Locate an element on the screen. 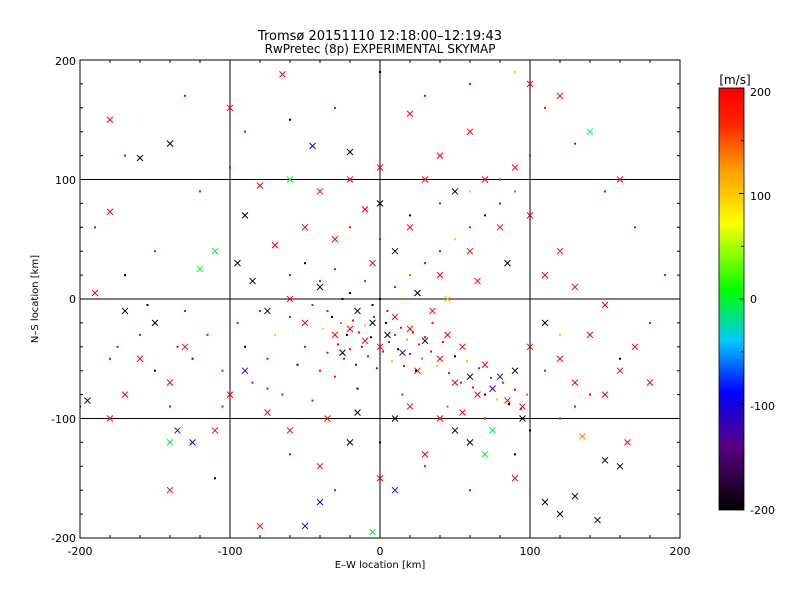 The image size is (800, 600). y-tick-labels: -200 -100 0 100 200 is located at coordinates (63, 300).